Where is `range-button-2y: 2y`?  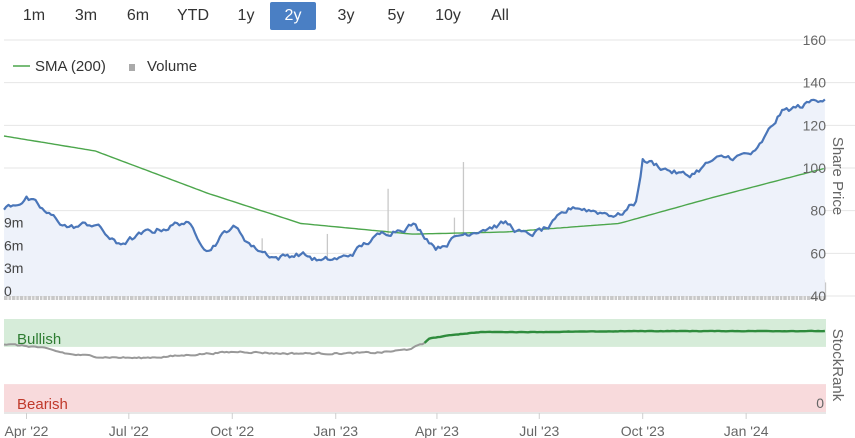 range-button-2y: 2y is located at coordinates (293, 16).